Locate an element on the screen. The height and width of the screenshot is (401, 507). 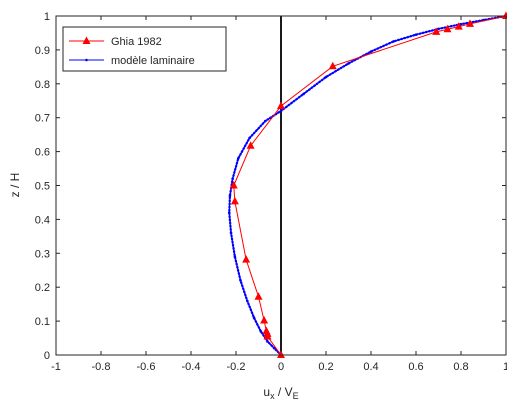
x-tick-label: 0.2 is located at coordinates (325, 367).